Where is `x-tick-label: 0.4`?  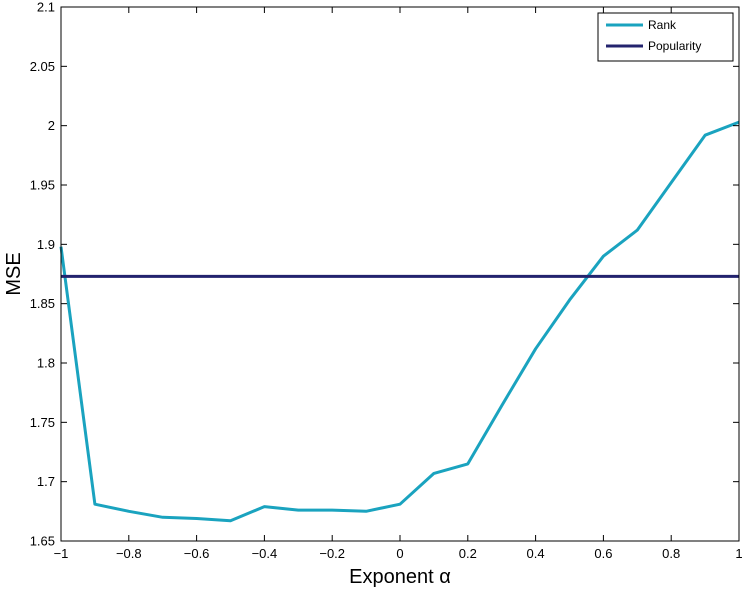 x-tick-label: 0.4 is located at coordinates (536, 553).